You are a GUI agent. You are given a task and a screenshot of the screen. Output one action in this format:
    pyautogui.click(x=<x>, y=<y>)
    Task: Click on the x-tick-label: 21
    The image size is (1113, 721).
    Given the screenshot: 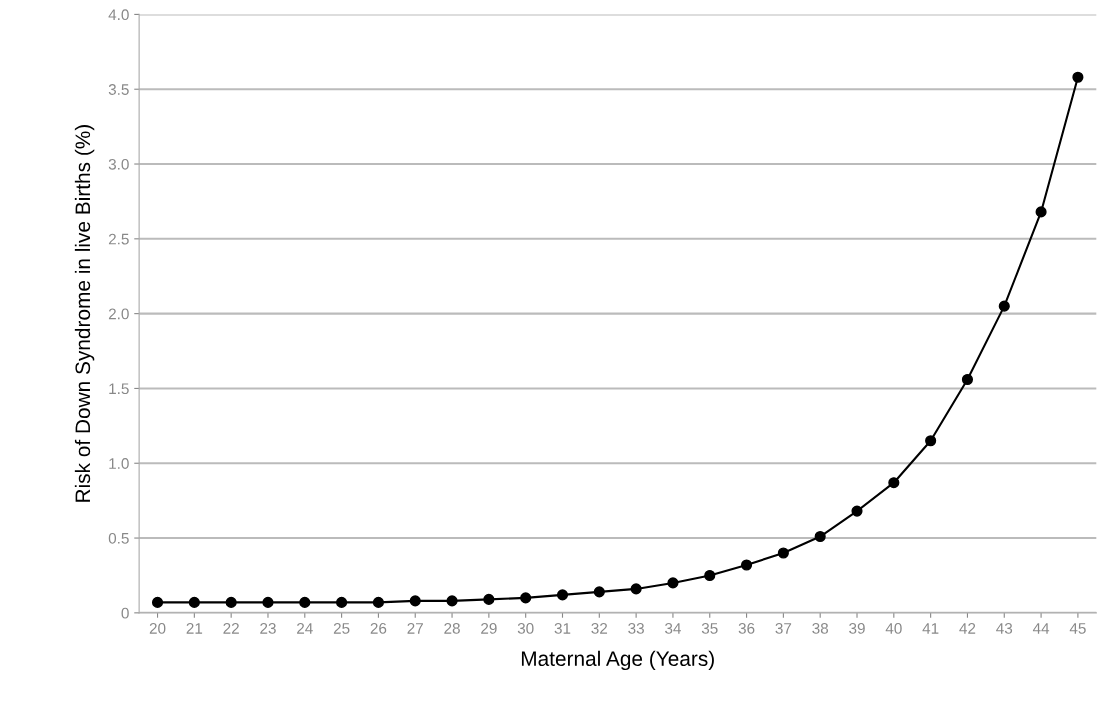 What is the action you would take?
    pyautogui.click(x=194, y=628)
    